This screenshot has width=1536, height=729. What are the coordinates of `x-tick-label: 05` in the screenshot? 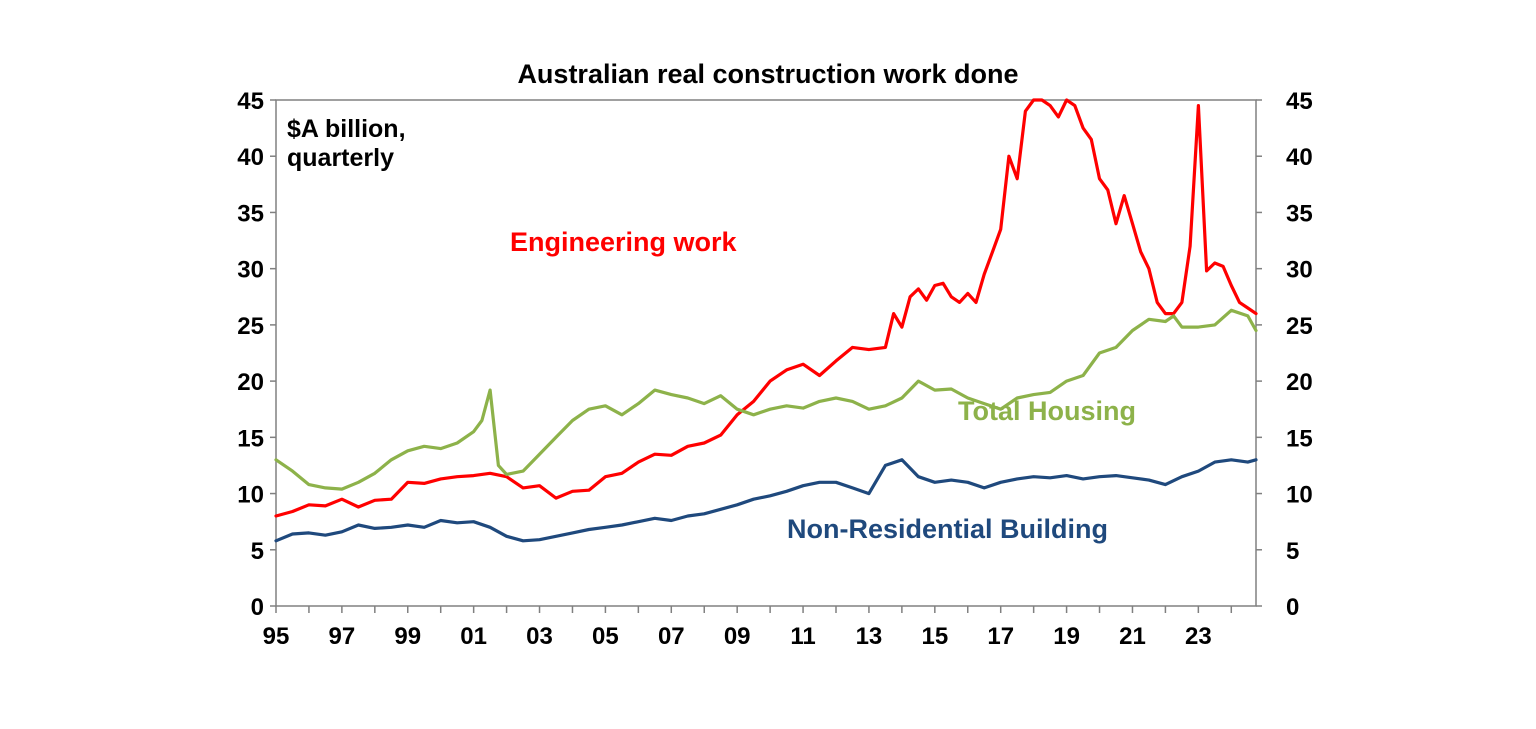 It's located at (605, 636).